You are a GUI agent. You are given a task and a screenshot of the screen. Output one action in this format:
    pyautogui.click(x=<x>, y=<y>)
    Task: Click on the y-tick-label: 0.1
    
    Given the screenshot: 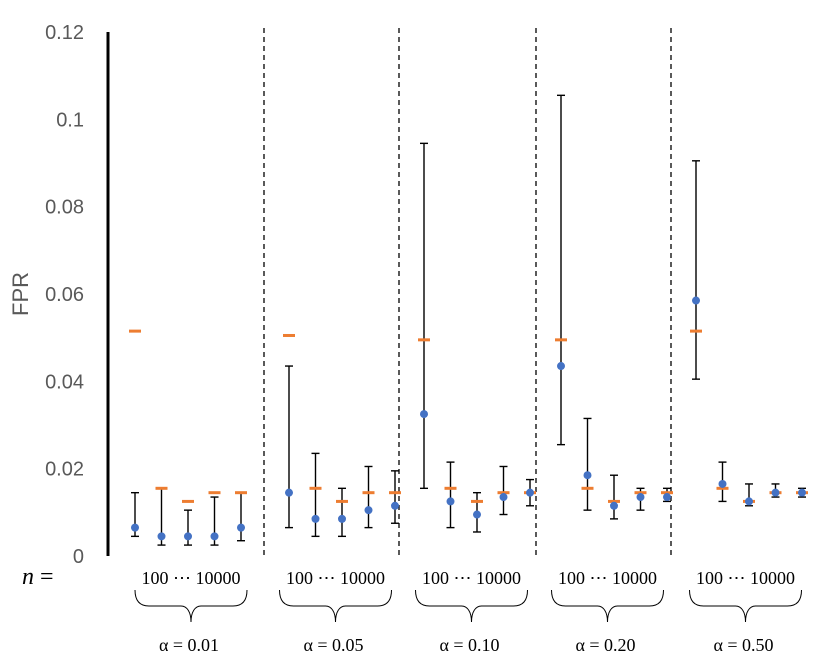 What is the action you would take?
    pyautogui.click(x=70, y=120)
    